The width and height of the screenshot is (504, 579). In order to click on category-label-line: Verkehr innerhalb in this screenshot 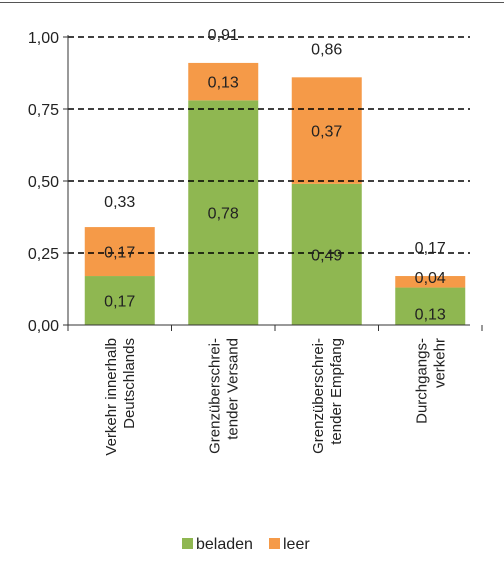, I will do `click(111, 397)`.